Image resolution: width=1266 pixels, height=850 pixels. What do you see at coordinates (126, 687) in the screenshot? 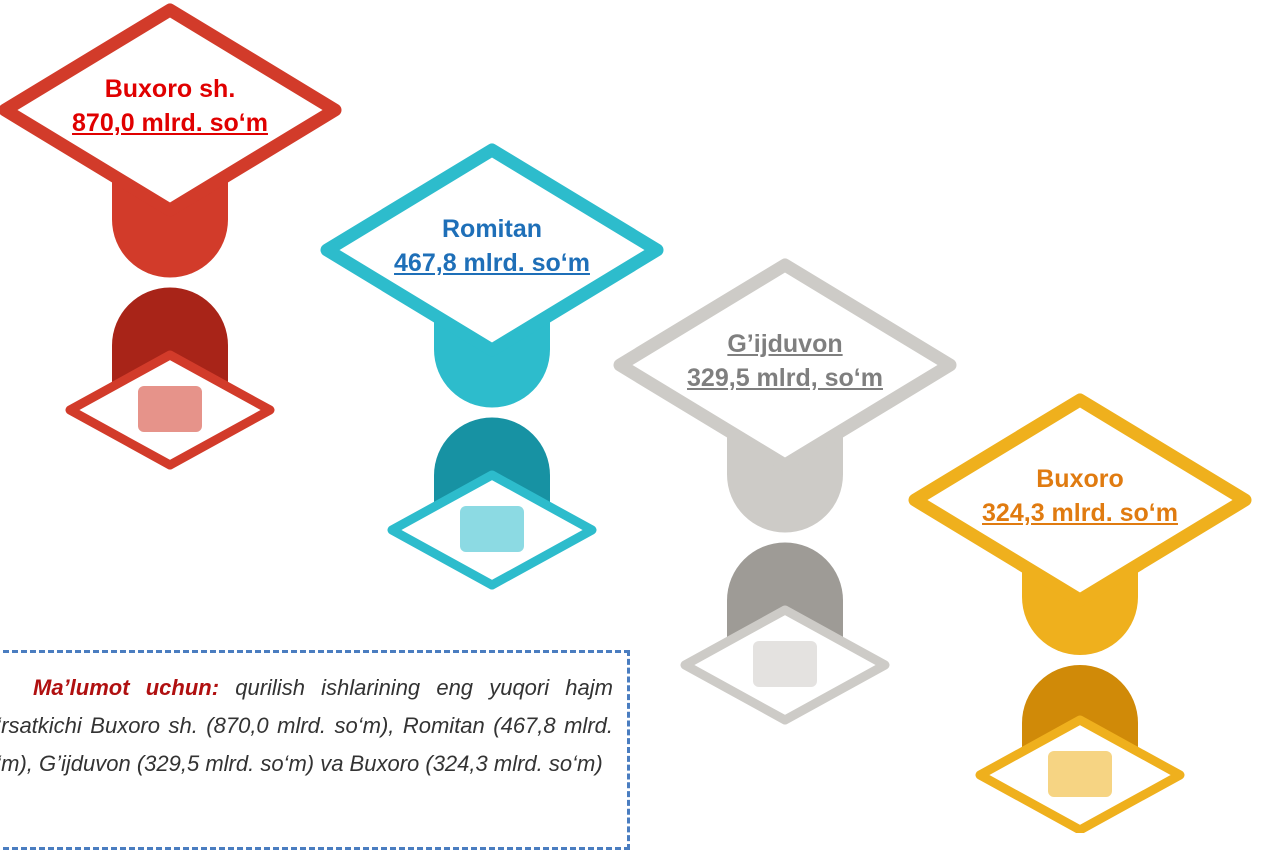
I see `note-lead: Ma’lumot uchun:` at bounding box center [126, 687].